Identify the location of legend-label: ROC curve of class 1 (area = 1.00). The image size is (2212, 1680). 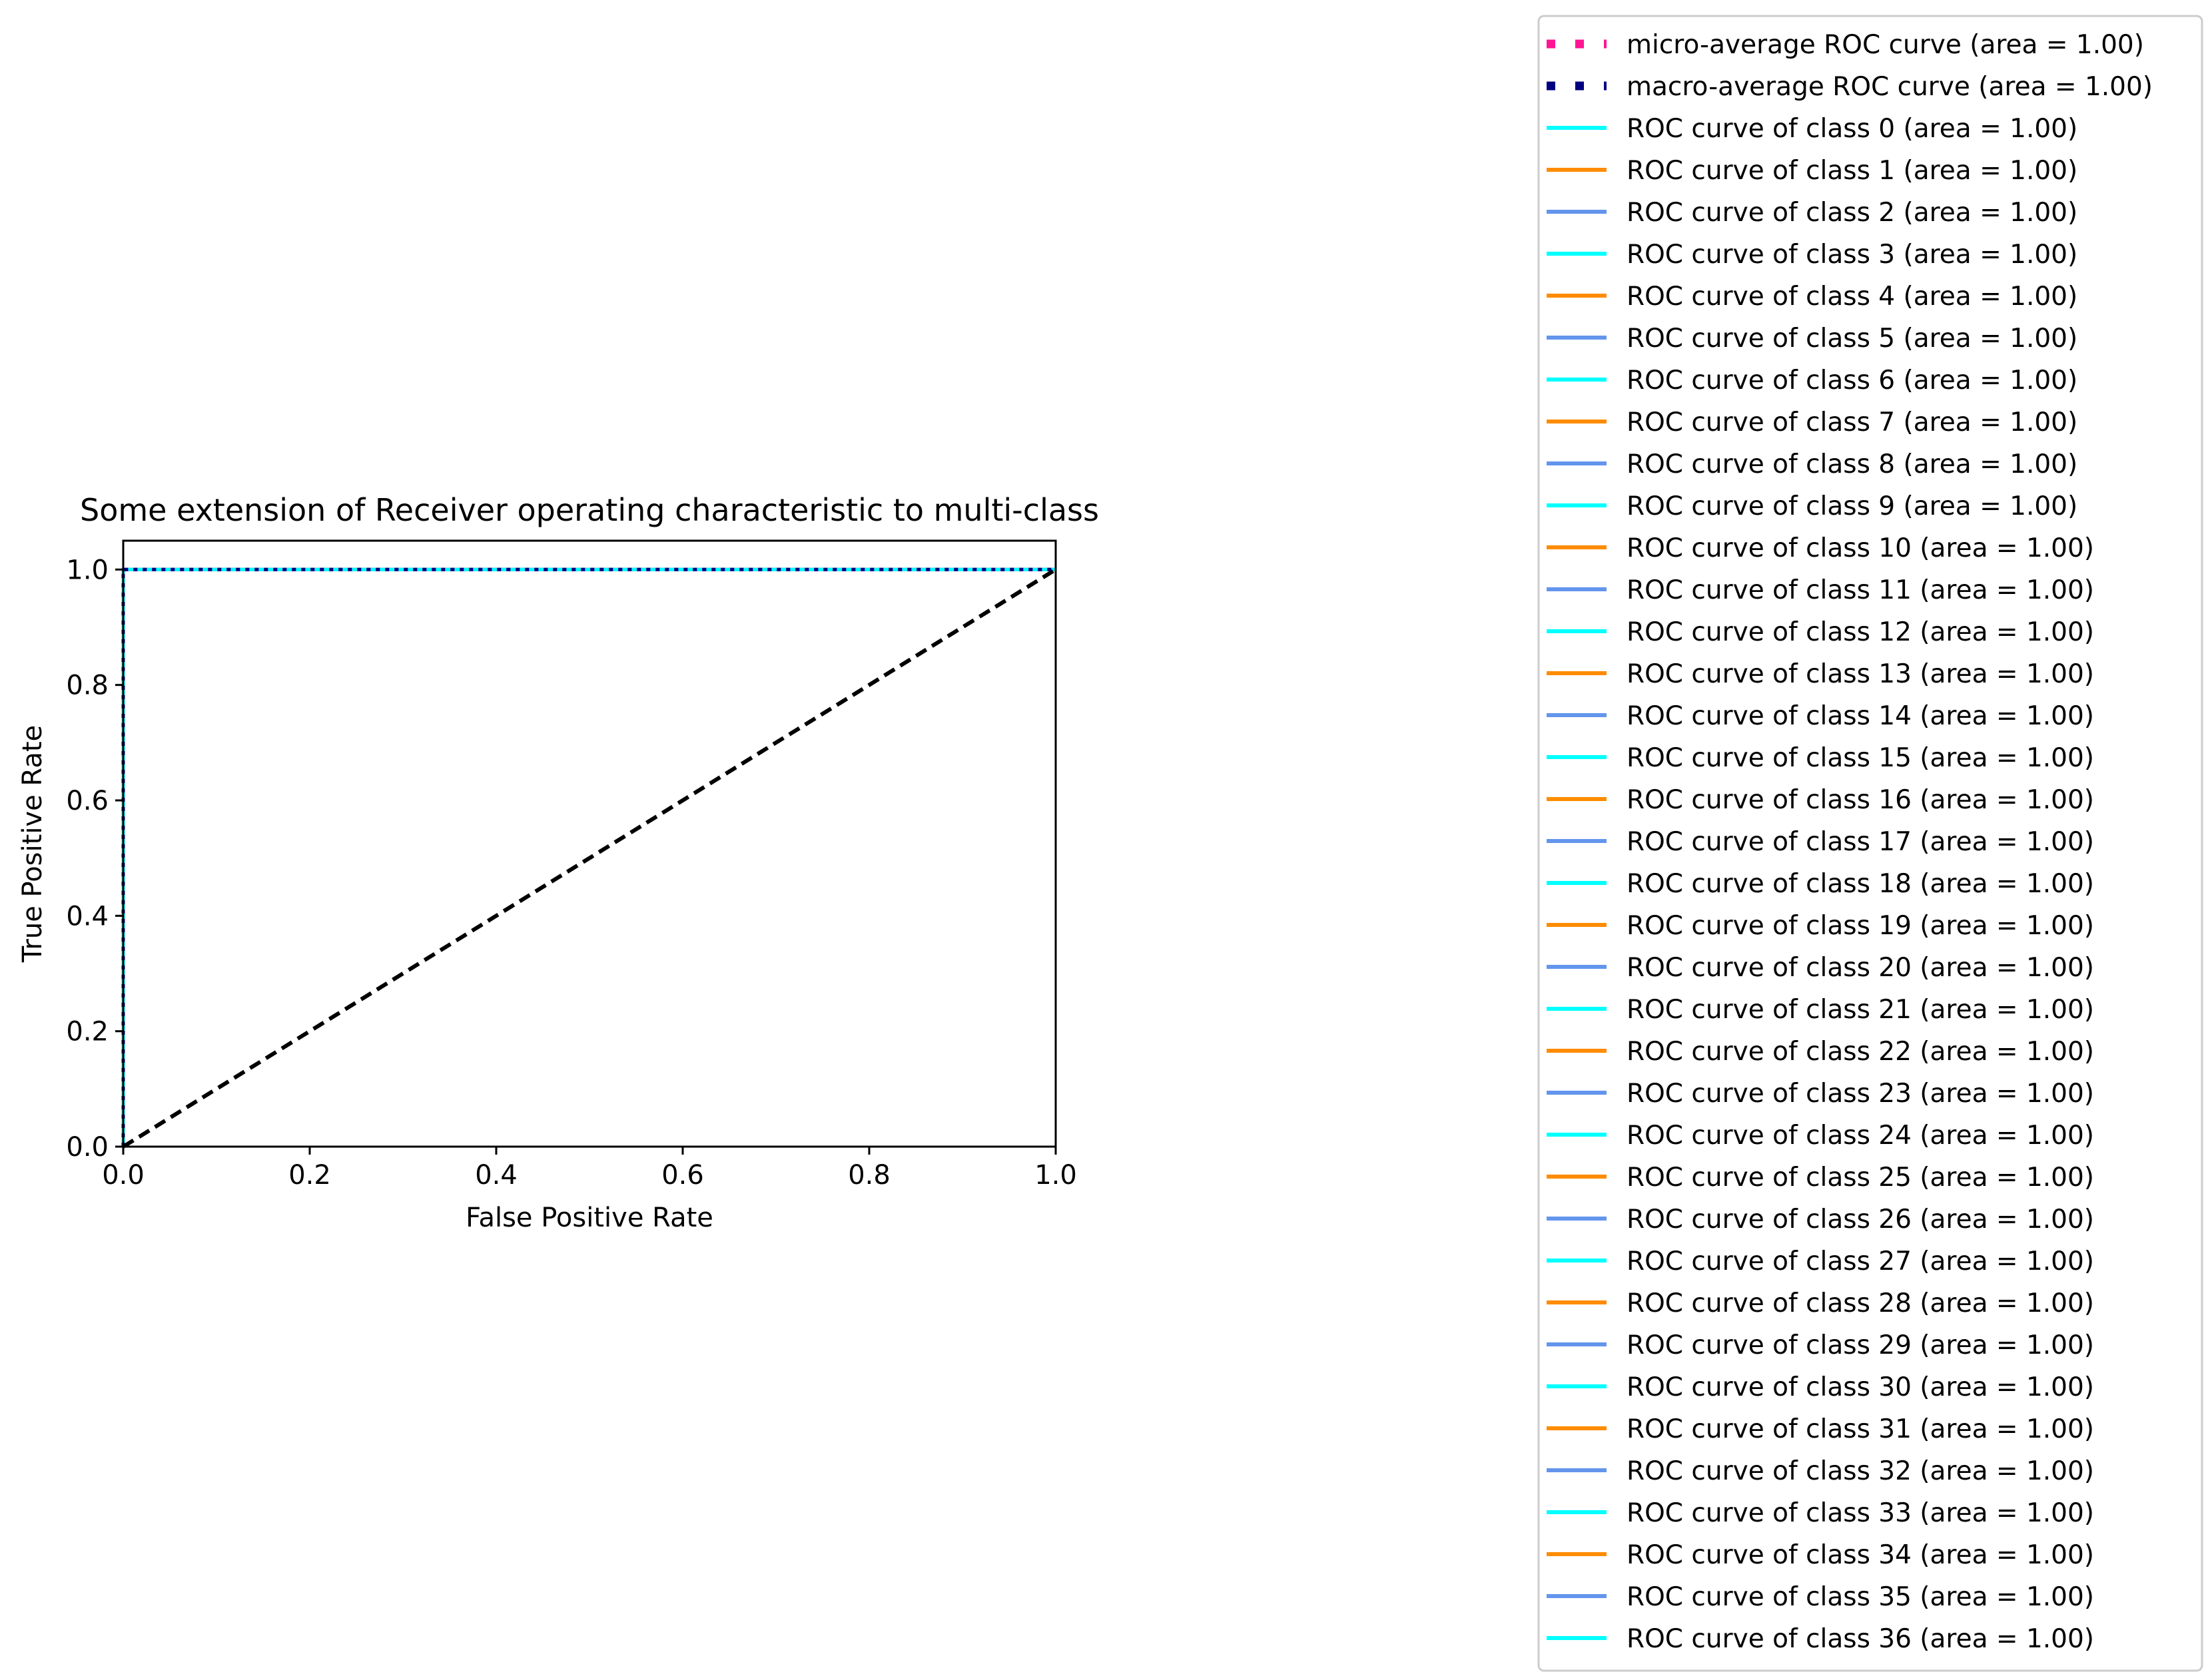
(1852, 171).